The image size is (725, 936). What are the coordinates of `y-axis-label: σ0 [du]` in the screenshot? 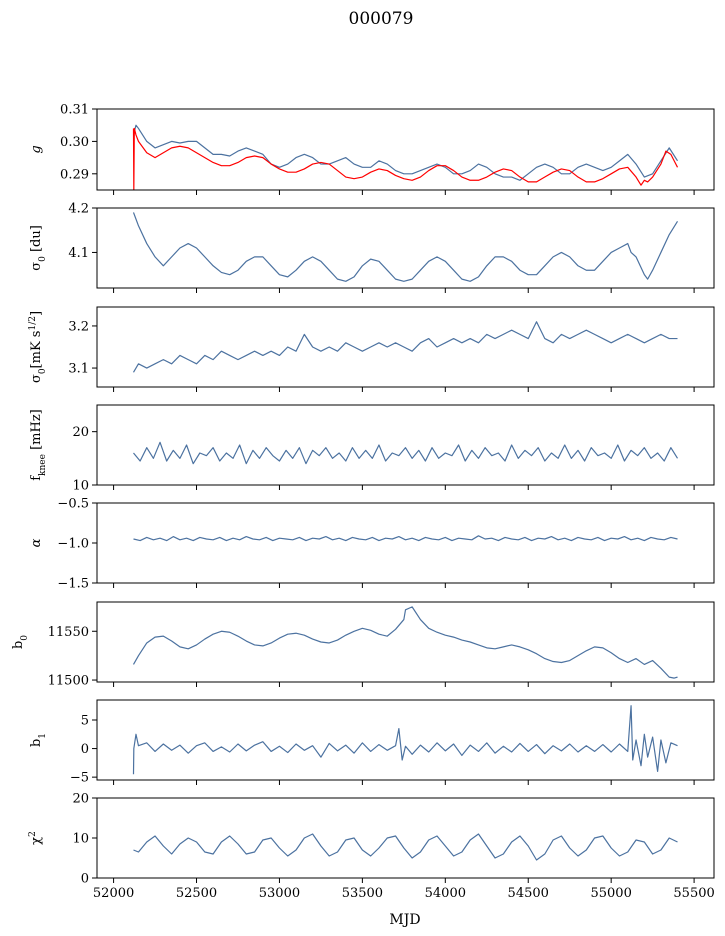 It's located at (38, 248).